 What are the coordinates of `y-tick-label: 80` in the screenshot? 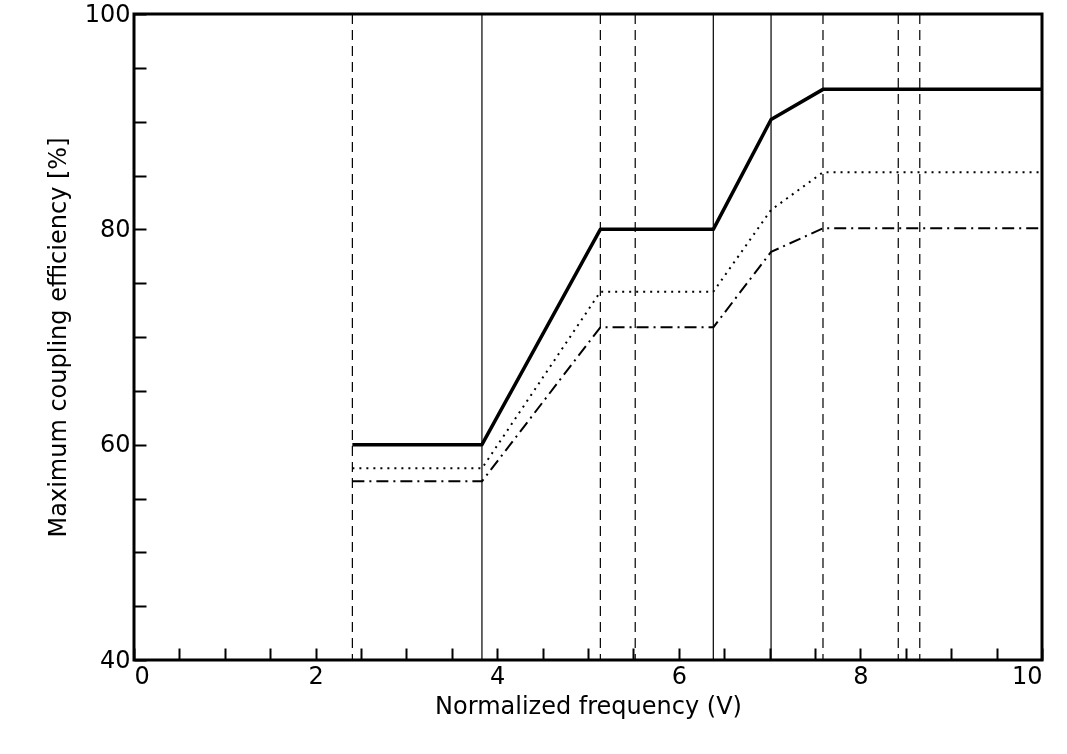 It's located at (115, 228).